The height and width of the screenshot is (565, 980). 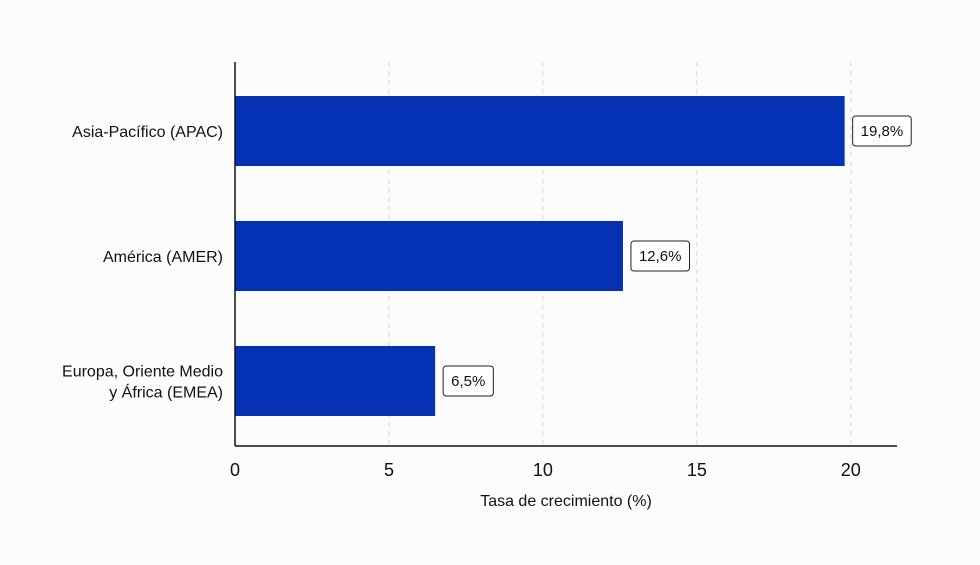 I want to click on x-tick-labels: 0 5 10 15 20, so click(x=545, y=470).